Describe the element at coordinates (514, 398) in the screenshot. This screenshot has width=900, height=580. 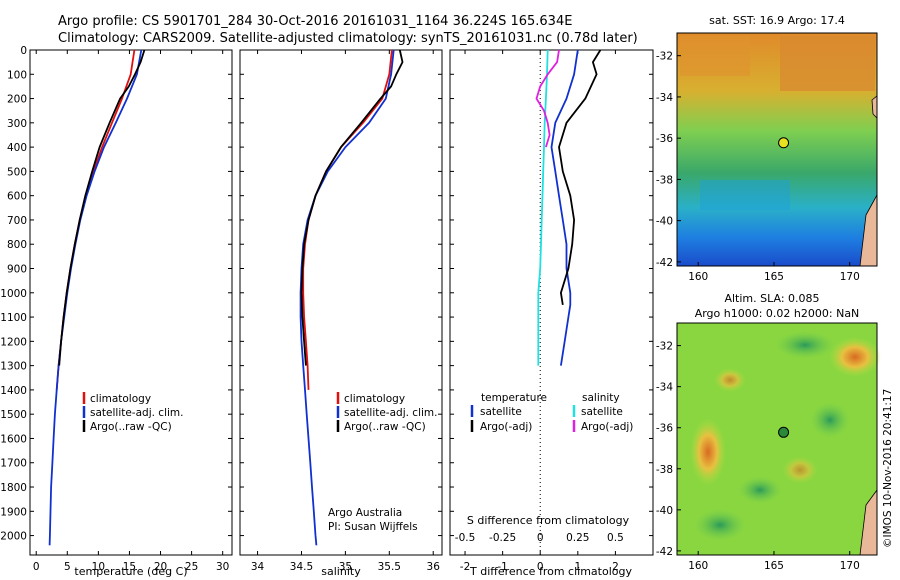
I see `legend-title-temperature: temperature` at that location.